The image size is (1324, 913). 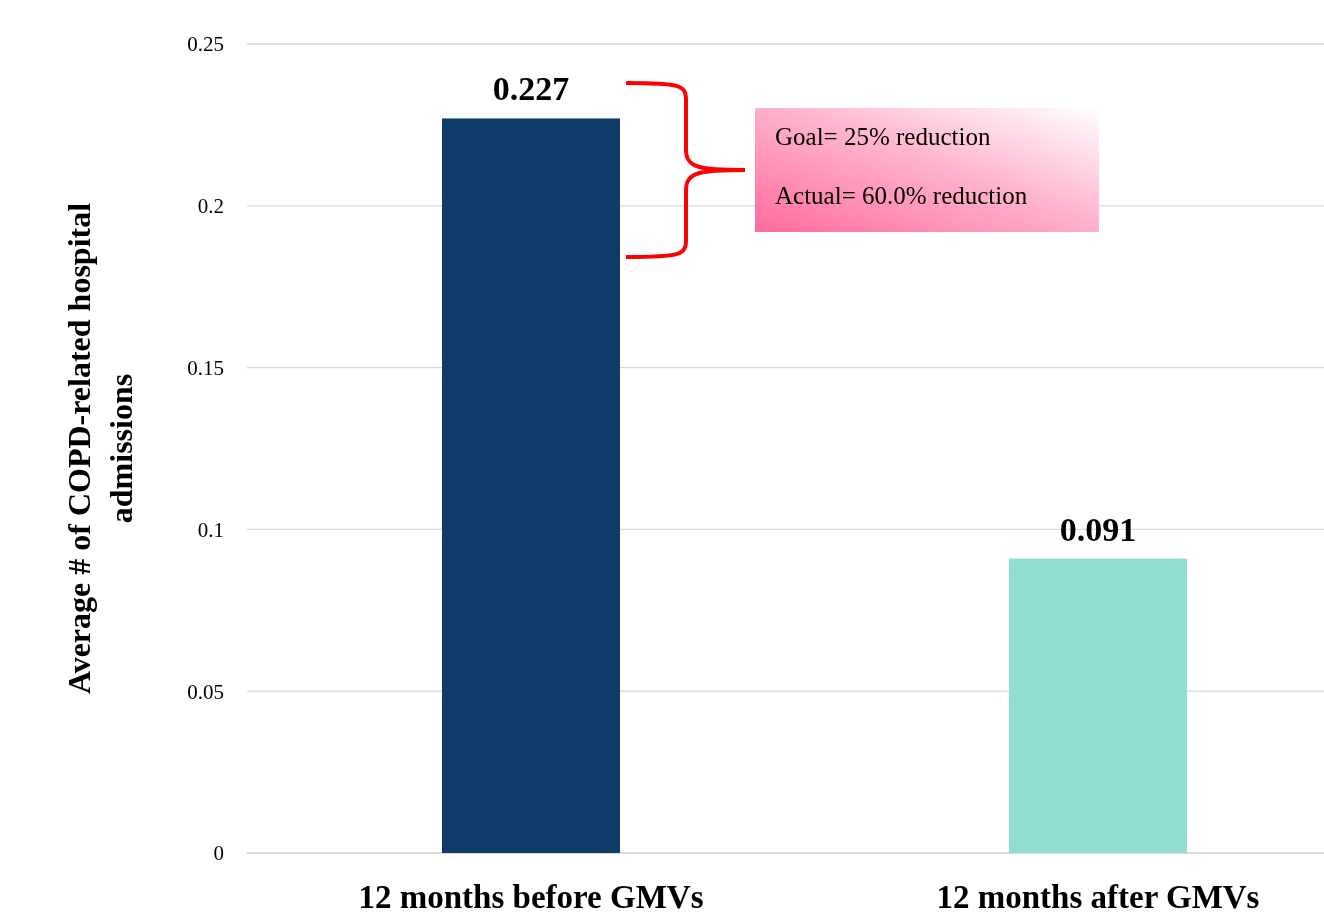 What do you see at coordinates (901, 195) in the screenshot?
I see `annotation: Actual= 60.0% reduction` at bounding box center [901, 195].